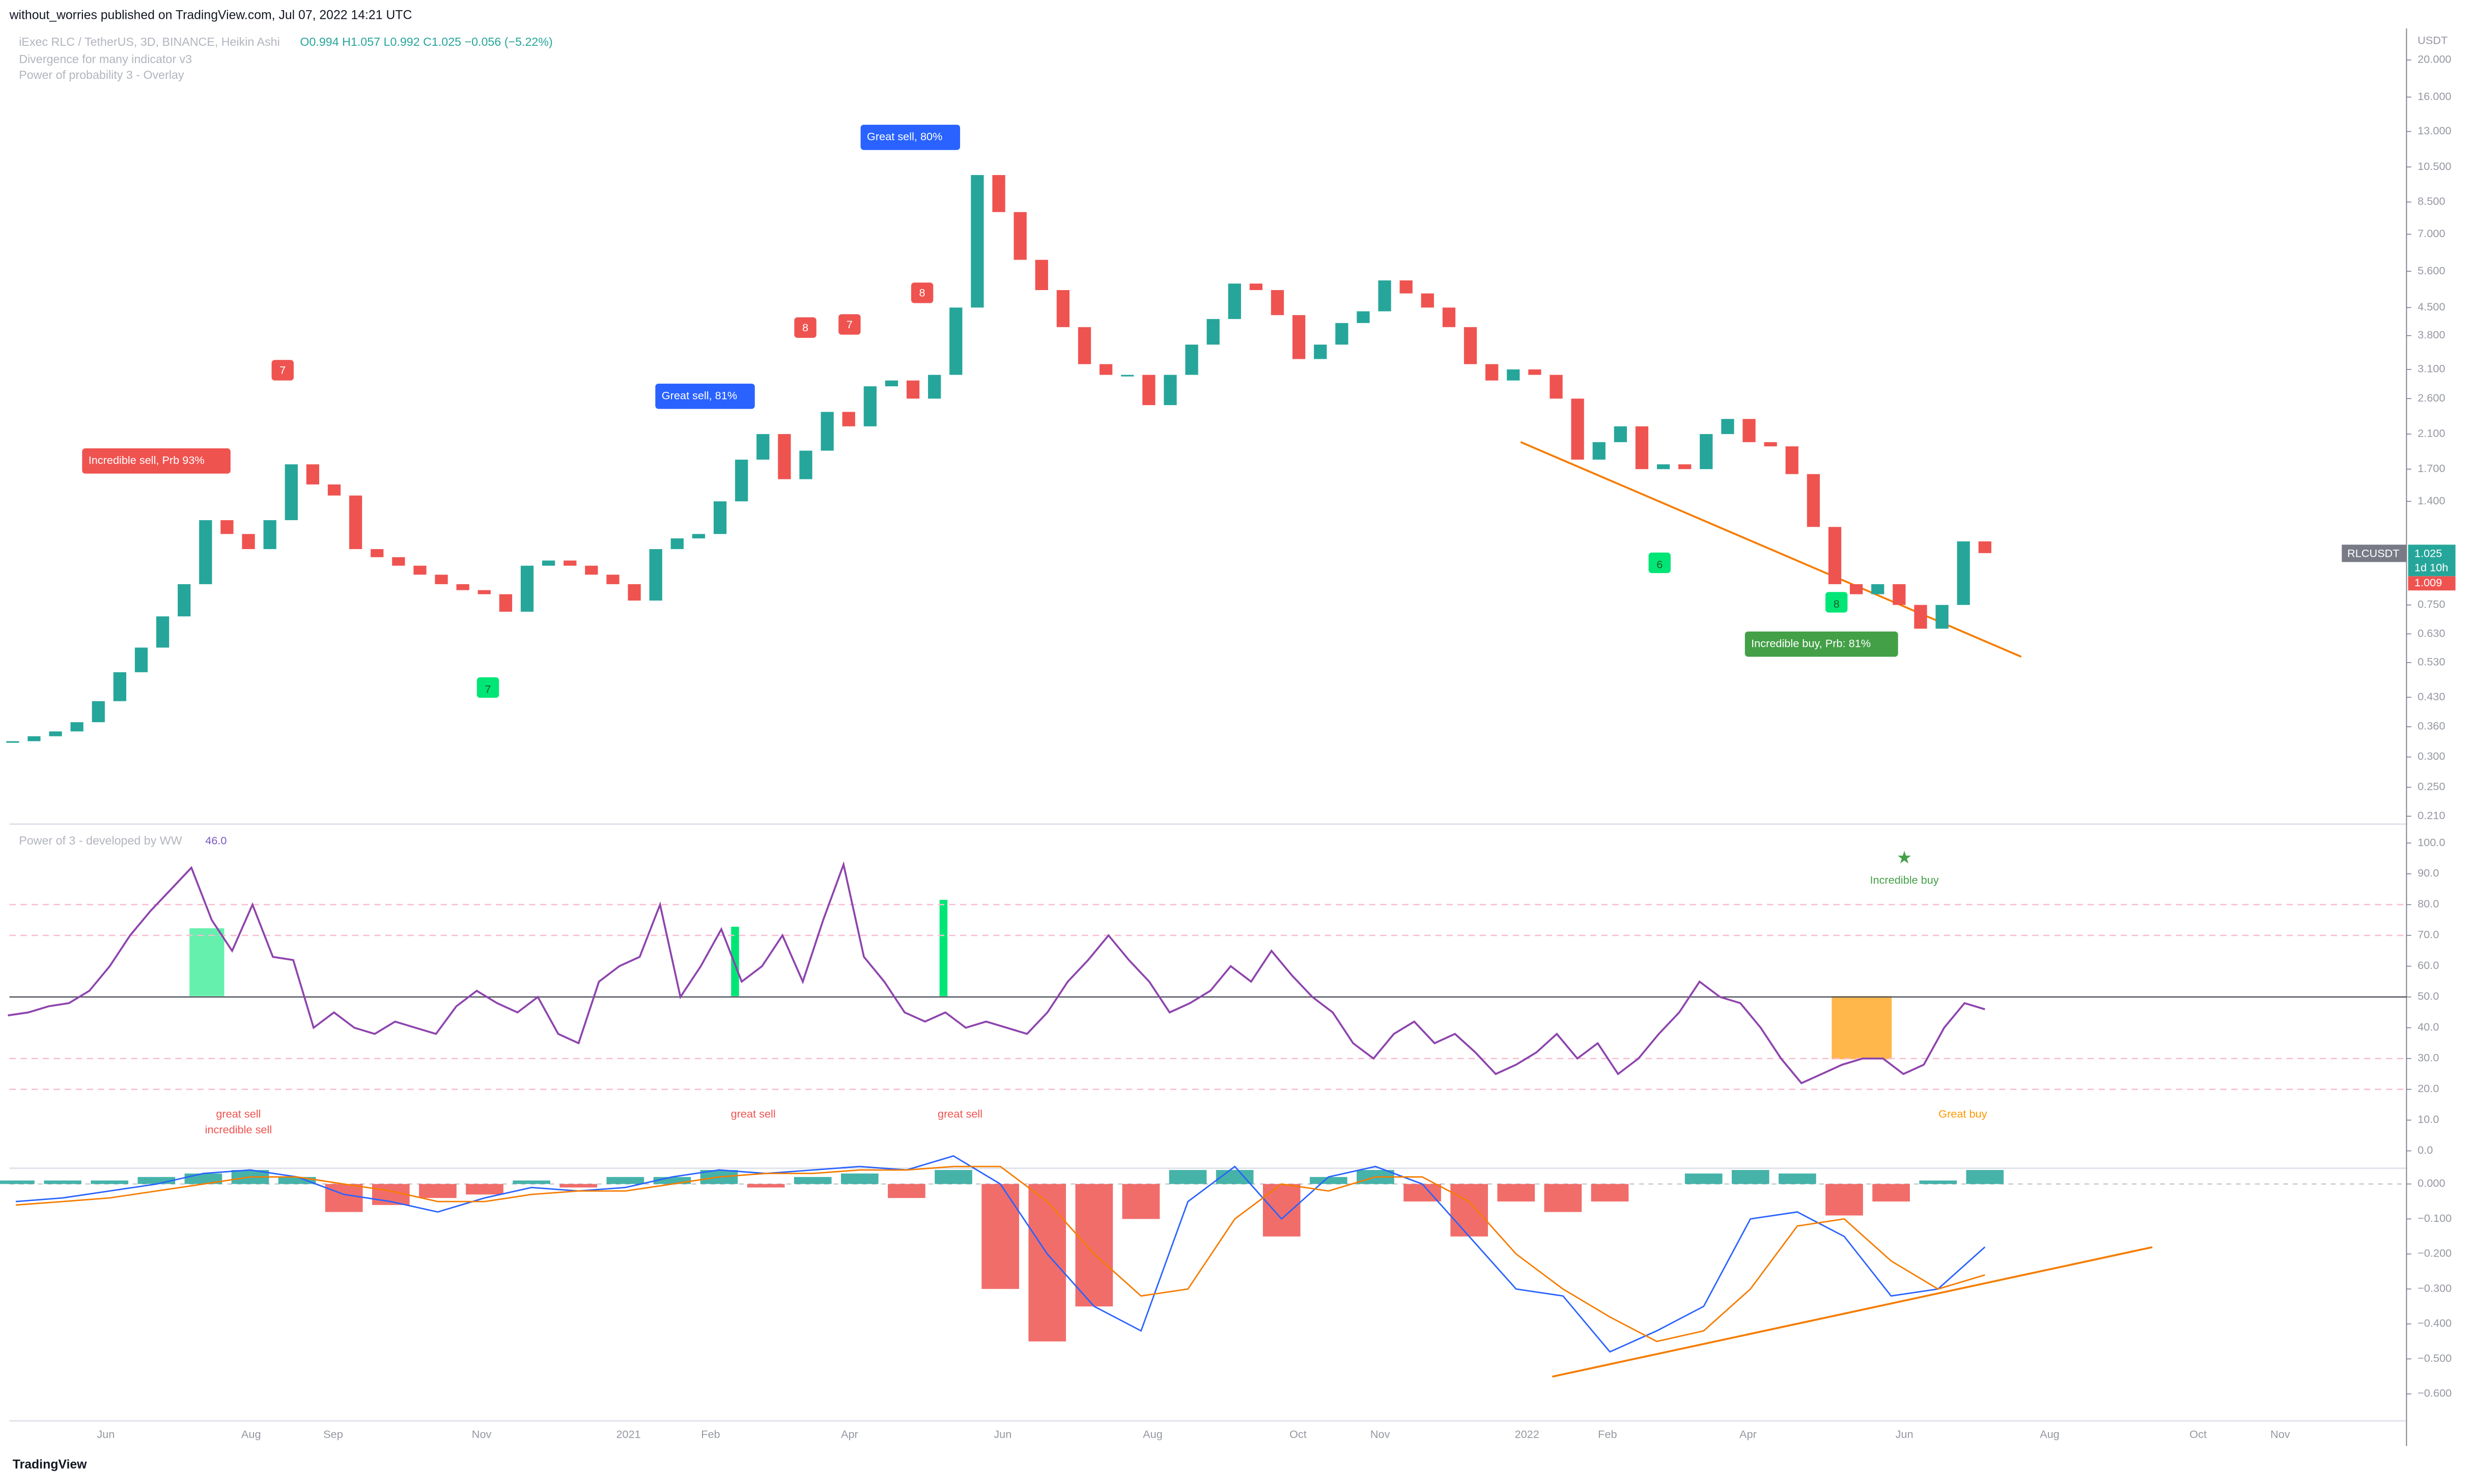  What do you see at coordinates (2428, 583) in the screenshot?
I see `tag-label: 1.009` at bounding box center [2428, 583].